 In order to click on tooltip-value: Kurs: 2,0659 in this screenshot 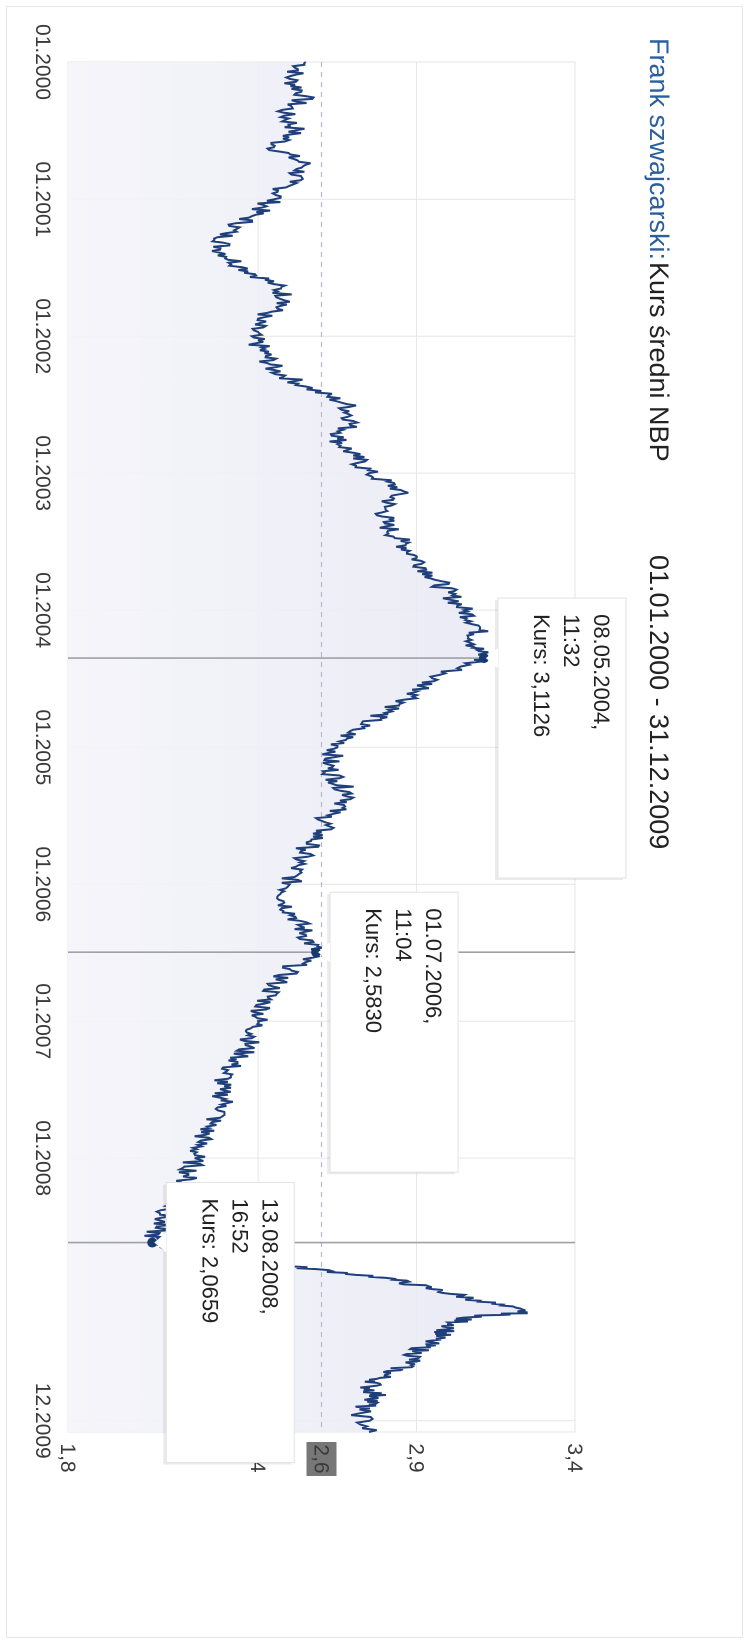, I will do `click(209, 1261)`.